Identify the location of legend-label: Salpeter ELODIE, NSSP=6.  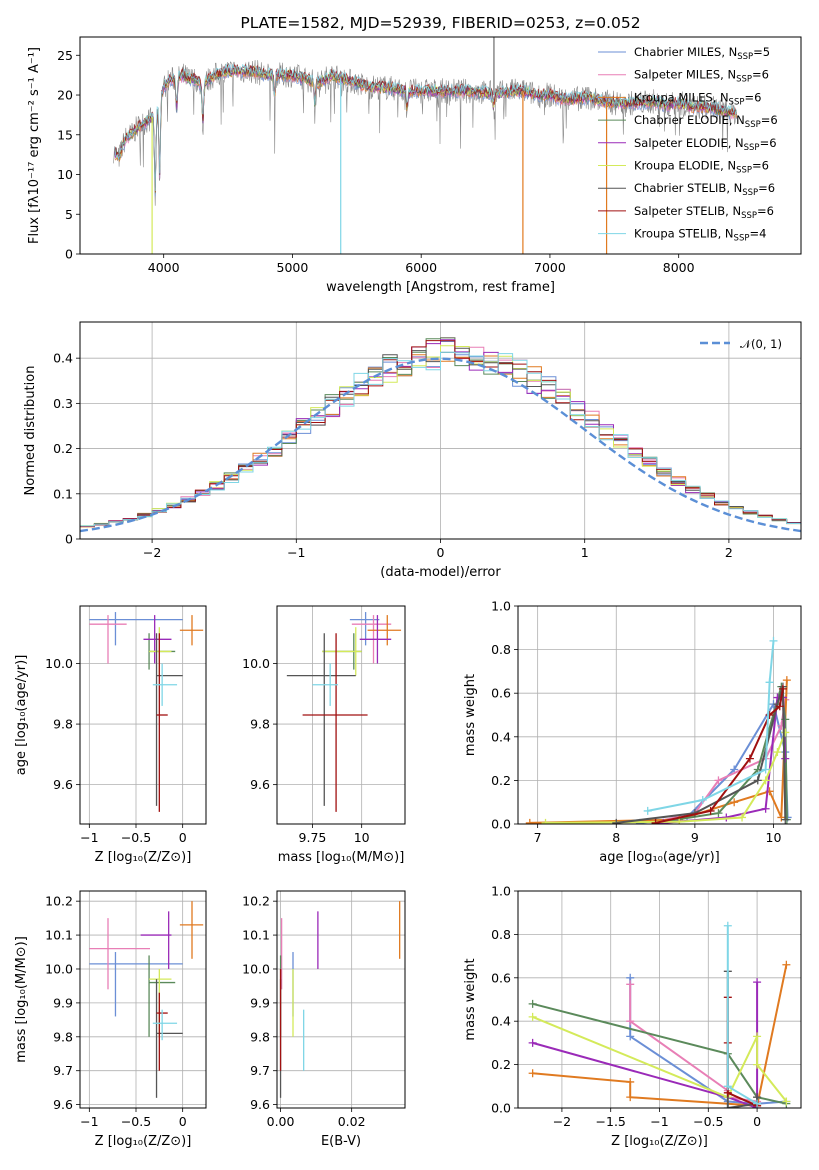
(705, 144).